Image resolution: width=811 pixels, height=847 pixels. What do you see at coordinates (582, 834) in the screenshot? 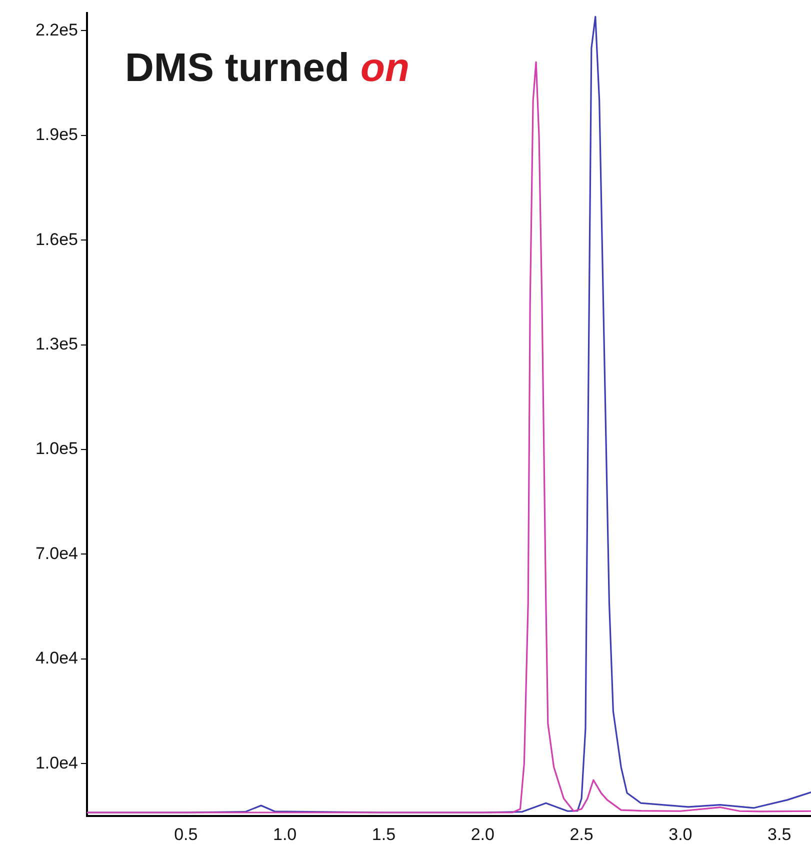
I see `x-tick-label: 2.5` at bounding box center [582, 834].